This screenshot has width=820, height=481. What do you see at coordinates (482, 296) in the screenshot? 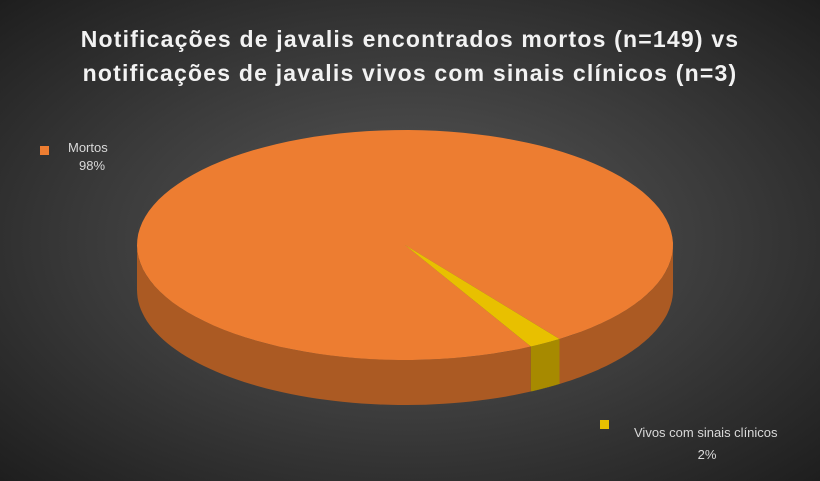
I see `slice` at bounding box center [482, 296].